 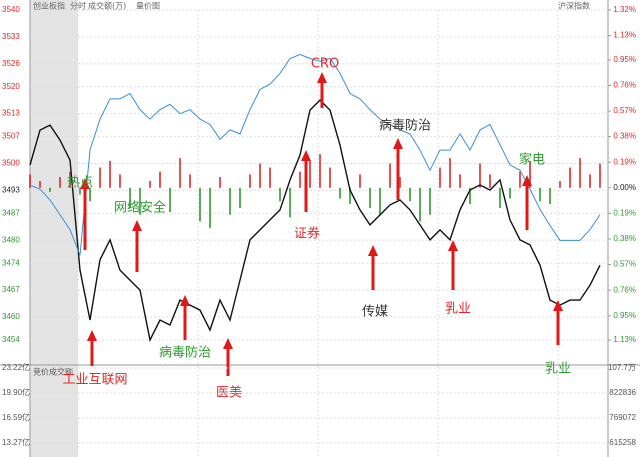 I want to click on annotation: 热点, so click(x=80, y=183).